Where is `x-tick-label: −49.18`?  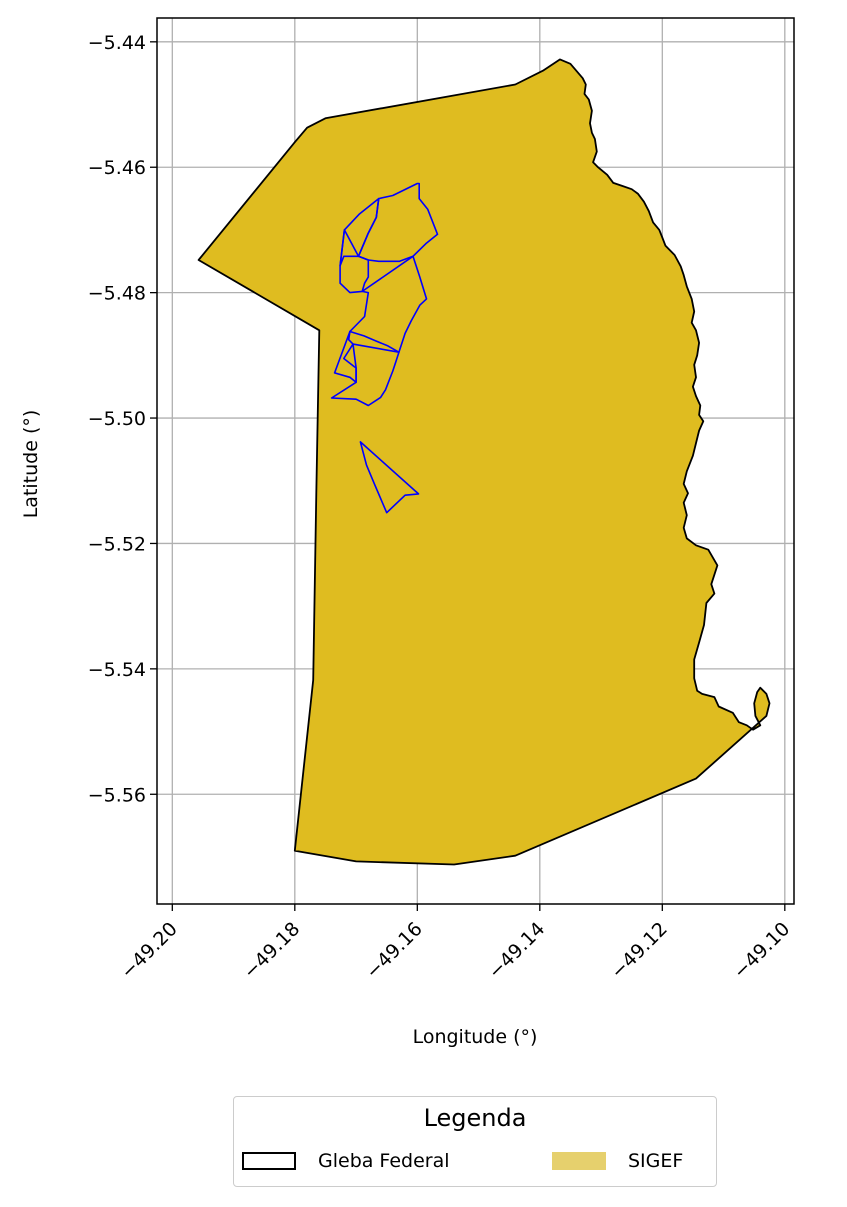
x-tick-label: −49.18 is located at coordinates (271, 950).